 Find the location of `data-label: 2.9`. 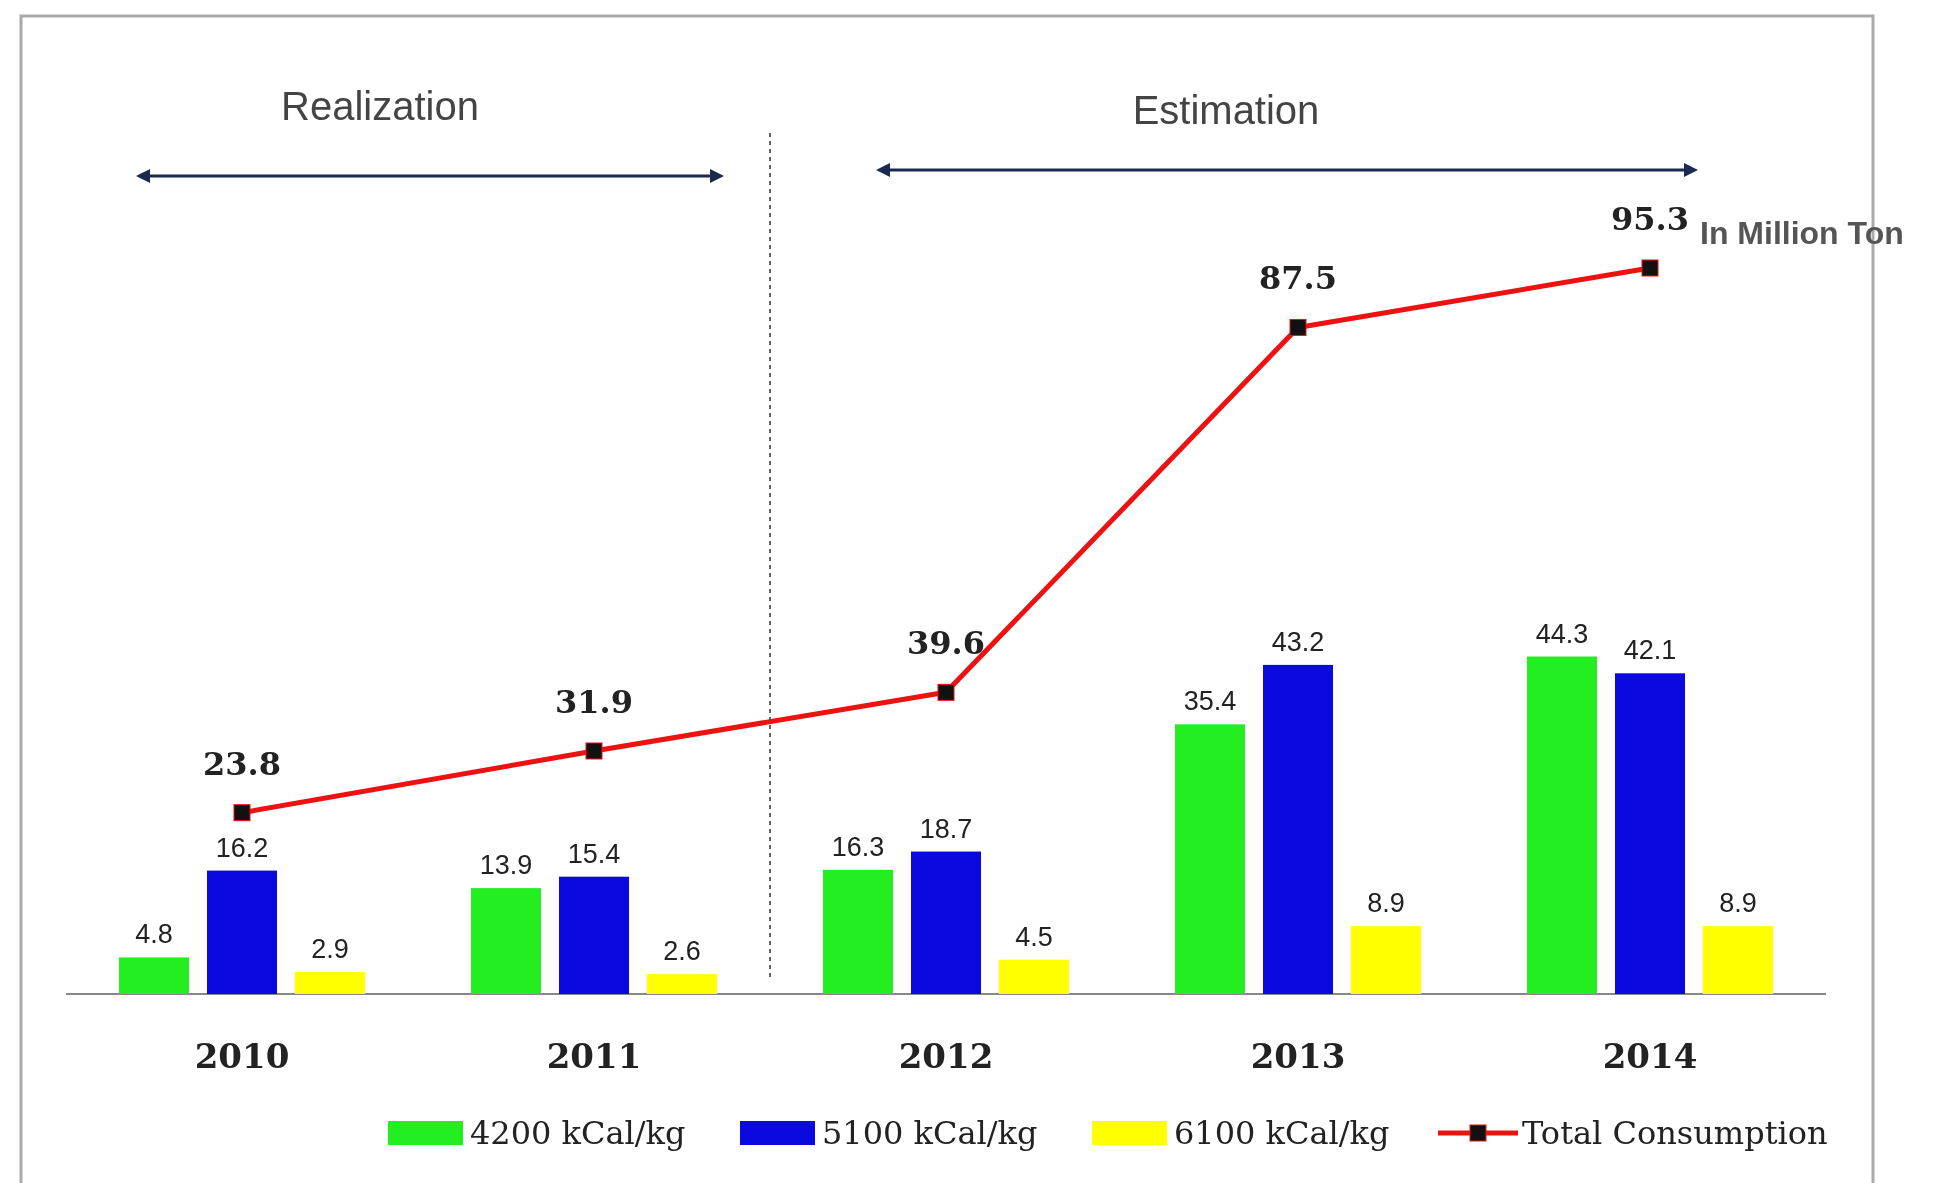

data-label: 2.9 is located at coordinates (330, 948).